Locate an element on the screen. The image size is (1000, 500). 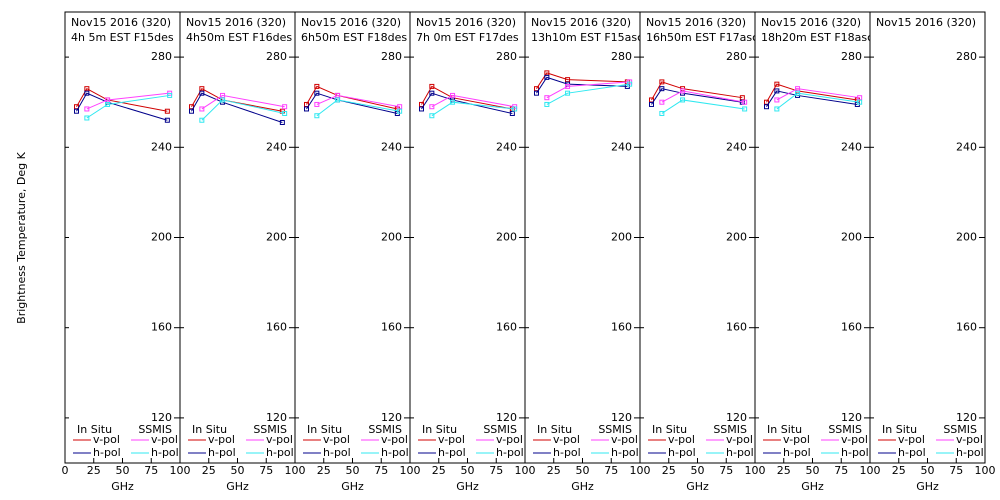
y-axis-label: Brightness Temperature, Deg K is located at coordinates (21, 237).